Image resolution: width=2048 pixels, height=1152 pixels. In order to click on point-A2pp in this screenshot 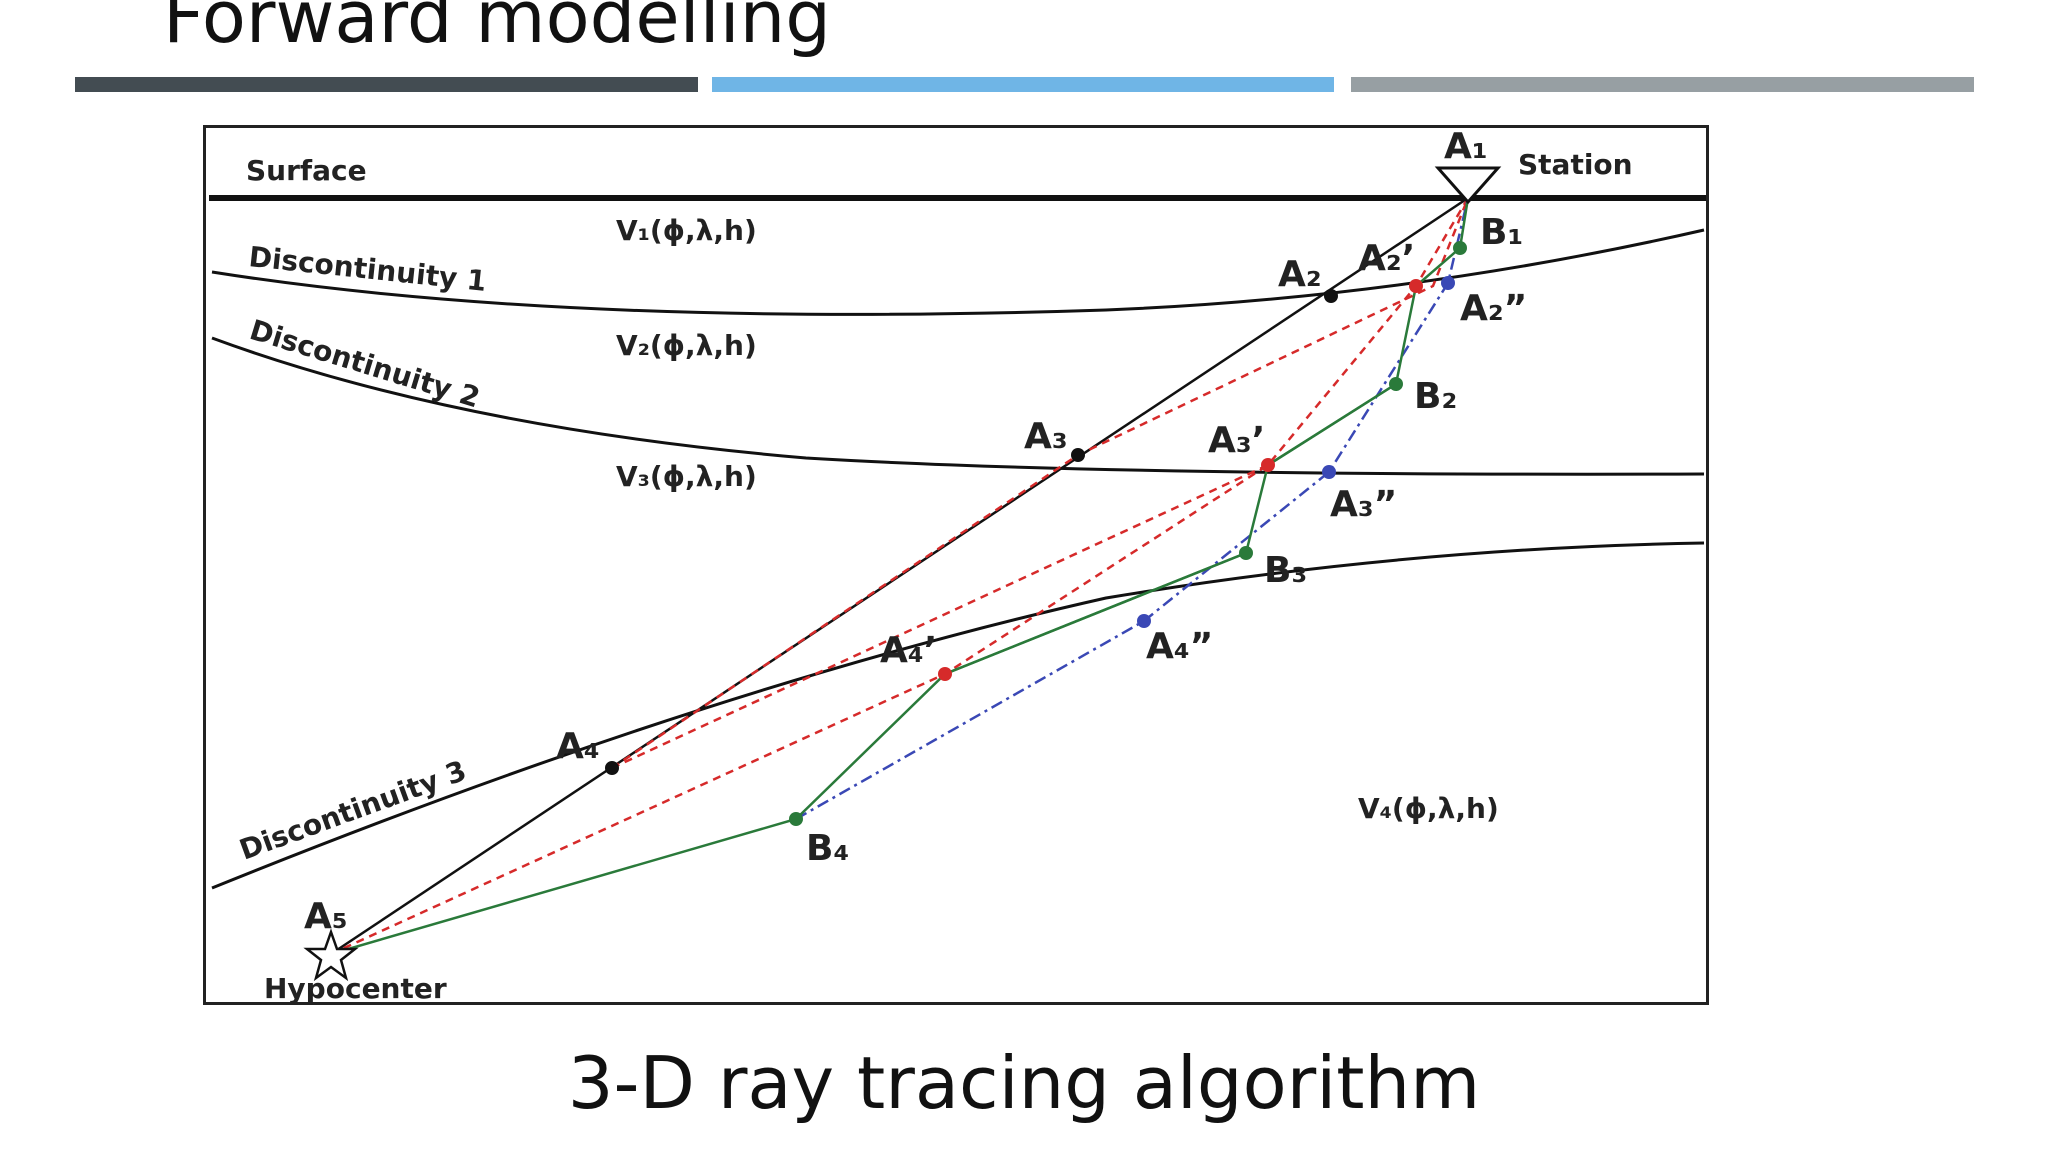, I will do `click(1448, 283)`.